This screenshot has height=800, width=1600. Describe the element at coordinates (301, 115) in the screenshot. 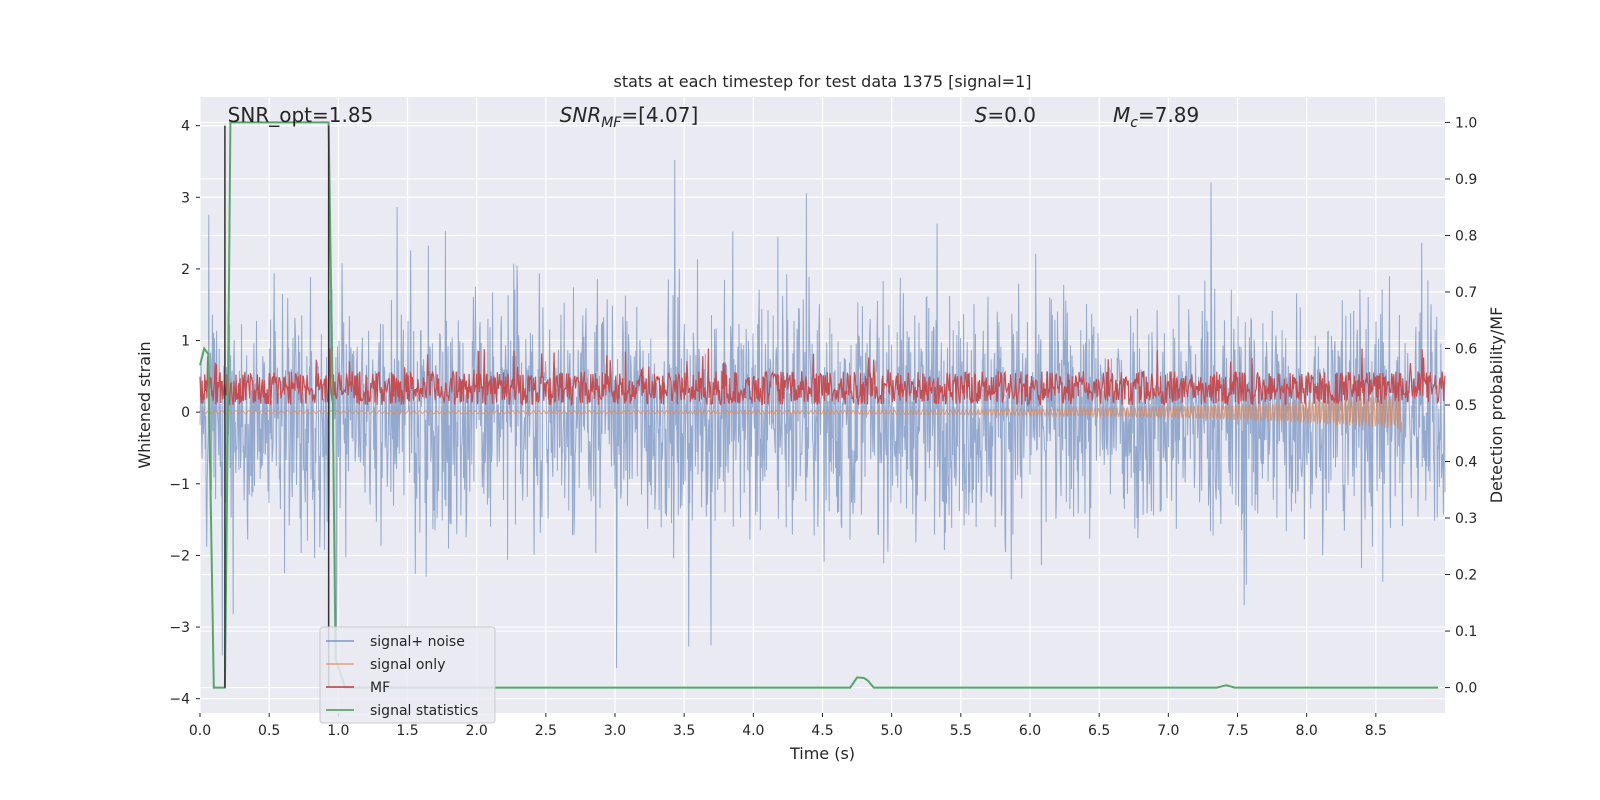

I see `annotation-0: SNR_opt=1.85` at that location.